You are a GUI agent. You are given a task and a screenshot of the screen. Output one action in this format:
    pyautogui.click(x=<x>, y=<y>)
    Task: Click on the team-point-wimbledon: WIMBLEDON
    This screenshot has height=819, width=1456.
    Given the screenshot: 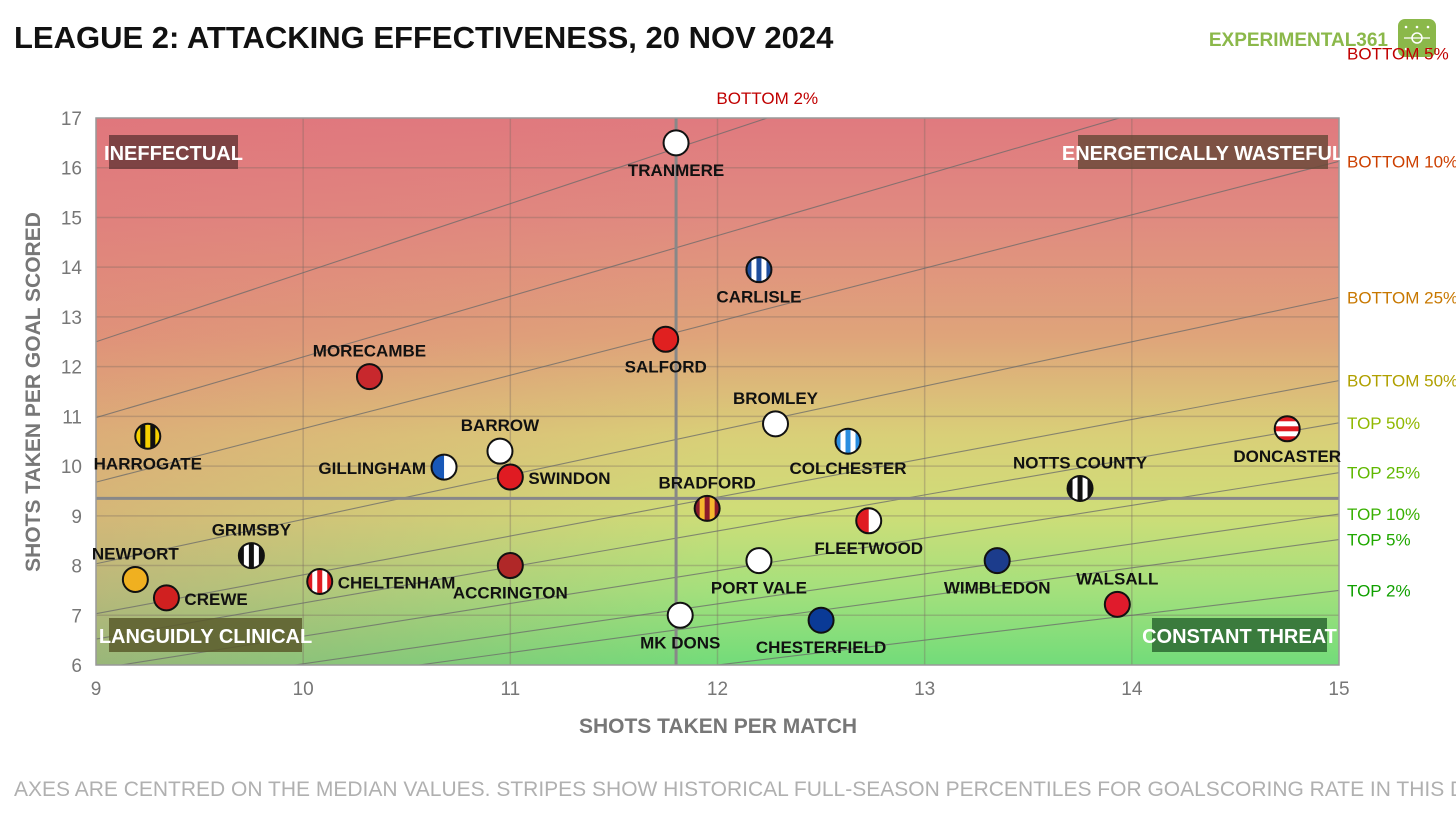 What is the action you would take?
    pyautogui.click(x=997, y=572)
    